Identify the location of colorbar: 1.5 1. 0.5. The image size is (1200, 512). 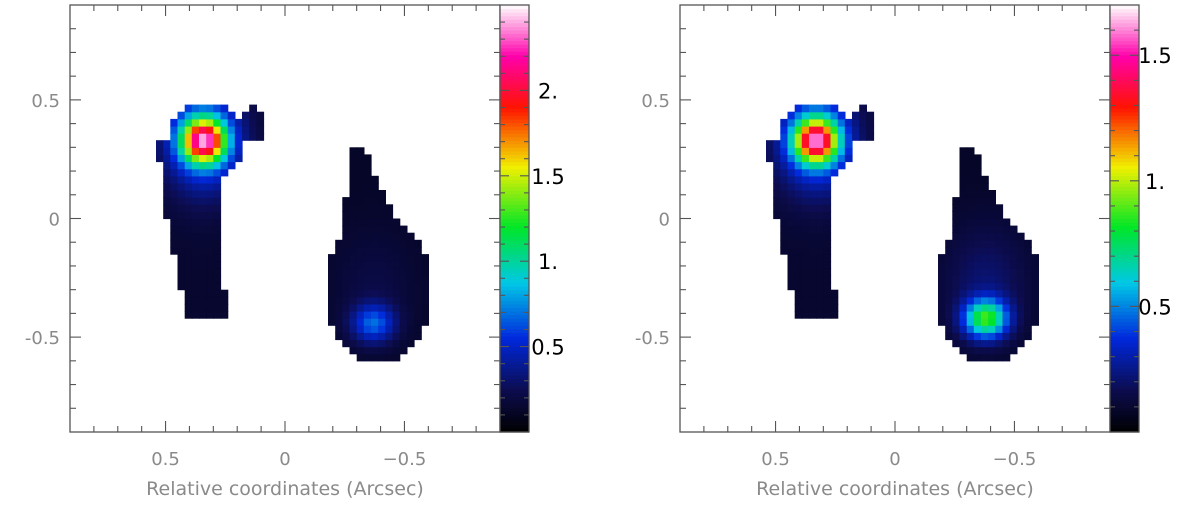
(1140, 218).